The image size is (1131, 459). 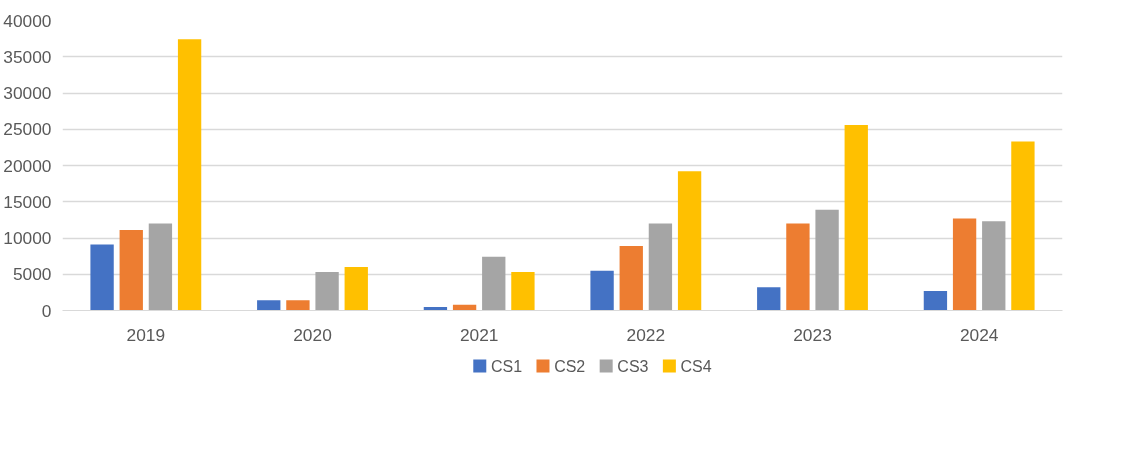 What do you see at coordinates (27, 20) in the screenshot?
I see `y-tick-label: 40000` at bounding box center [27, 20].